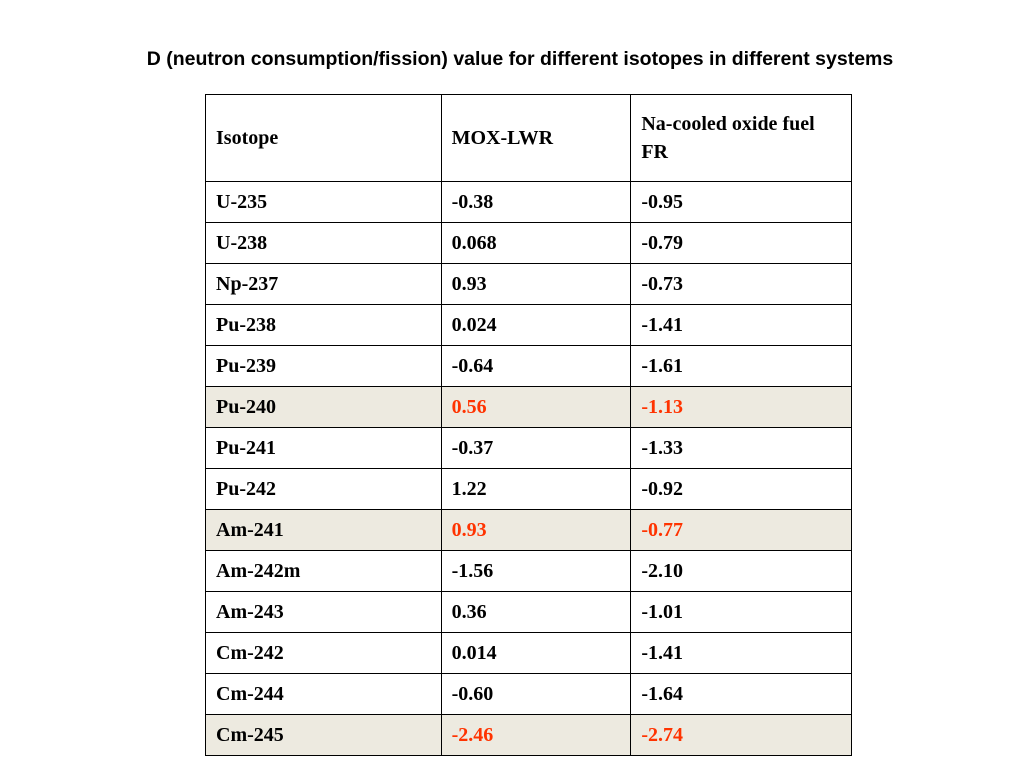  What do you see at coordinates (741, 489) in the screenshot?
I see `cell-na-fr: -0.92` at bounding box center [741, 489].